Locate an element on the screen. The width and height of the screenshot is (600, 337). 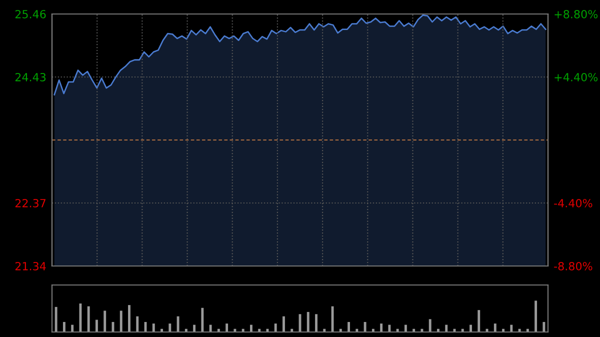
y-tick-label: 22.37 is located at coordinates (30, 203).